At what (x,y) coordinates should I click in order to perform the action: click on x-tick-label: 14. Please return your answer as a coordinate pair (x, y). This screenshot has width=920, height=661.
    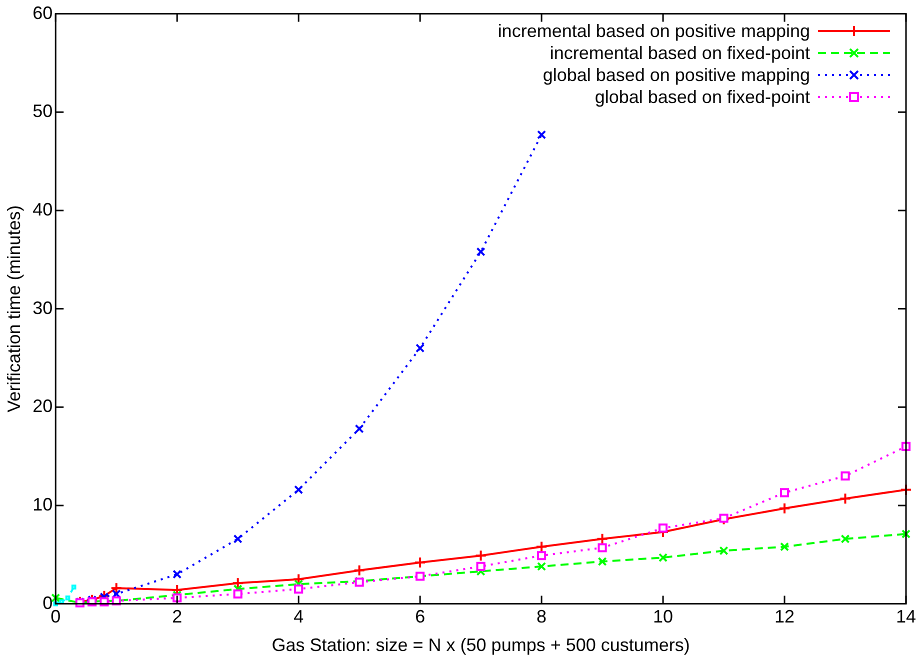
    Looking at the image, I should click on (906, 616).